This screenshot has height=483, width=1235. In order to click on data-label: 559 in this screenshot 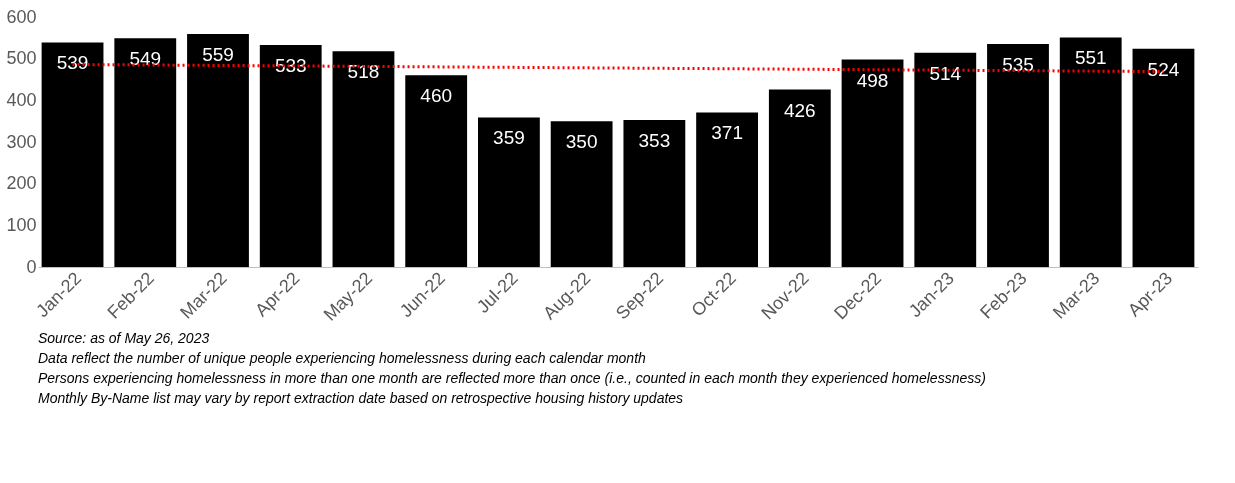, I will do `click(218, 55)`.